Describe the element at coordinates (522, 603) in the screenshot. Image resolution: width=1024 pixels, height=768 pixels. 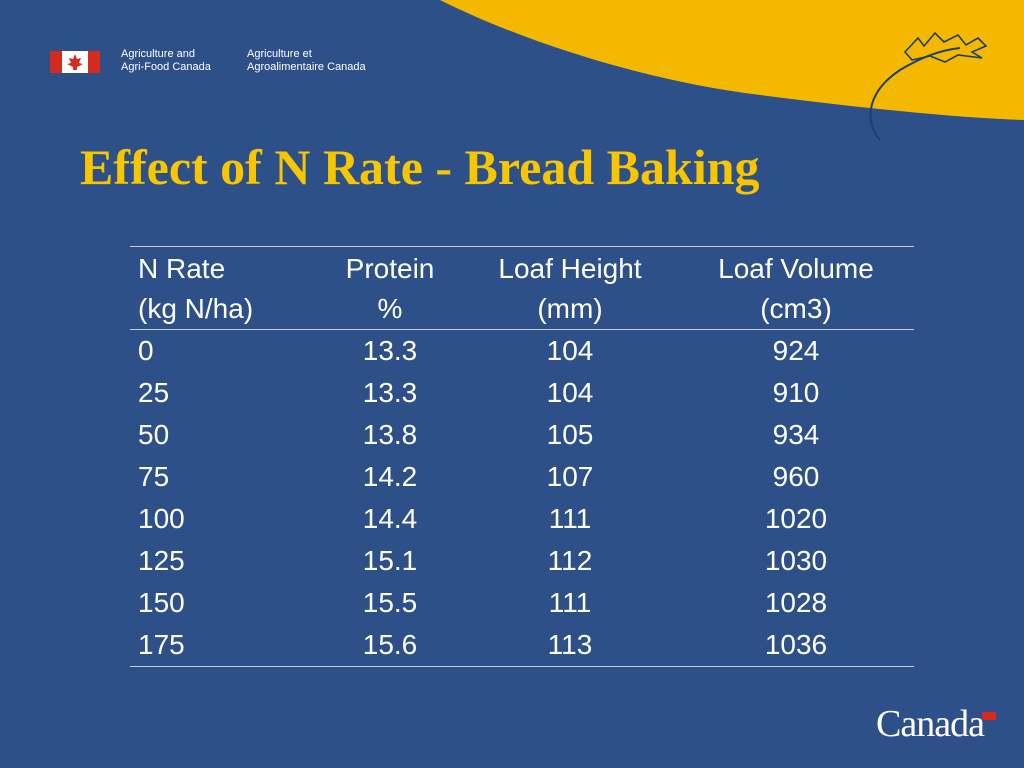
I see `table-row: 150 15.5 111 1028` at that location.